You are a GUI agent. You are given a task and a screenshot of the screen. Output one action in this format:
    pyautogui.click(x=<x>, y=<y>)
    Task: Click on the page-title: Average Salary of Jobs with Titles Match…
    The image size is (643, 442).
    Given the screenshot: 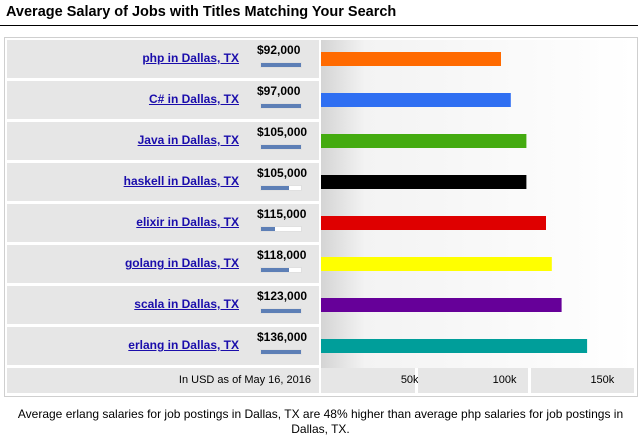 What is the action you would take?
    pyautogui.click(x=201, y=12)
    